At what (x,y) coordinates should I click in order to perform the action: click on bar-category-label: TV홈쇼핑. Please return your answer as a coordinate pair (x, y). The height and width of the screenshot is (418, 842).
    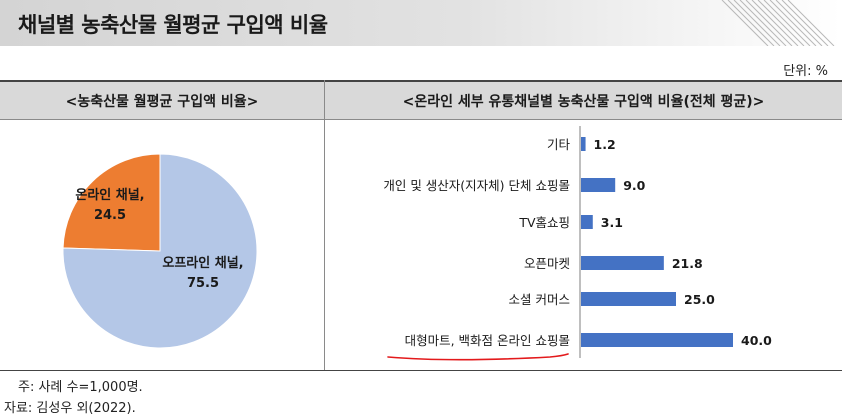
    Looking at the image, I should click on (544, 222).